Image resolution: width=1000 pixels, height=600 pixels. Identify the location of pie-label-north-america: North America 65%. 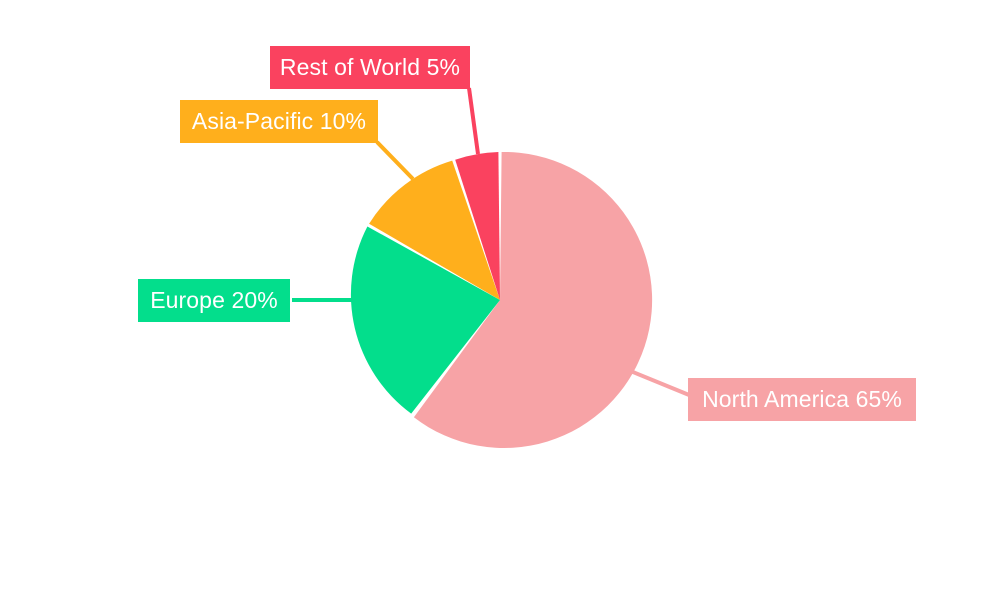
(802, 399).